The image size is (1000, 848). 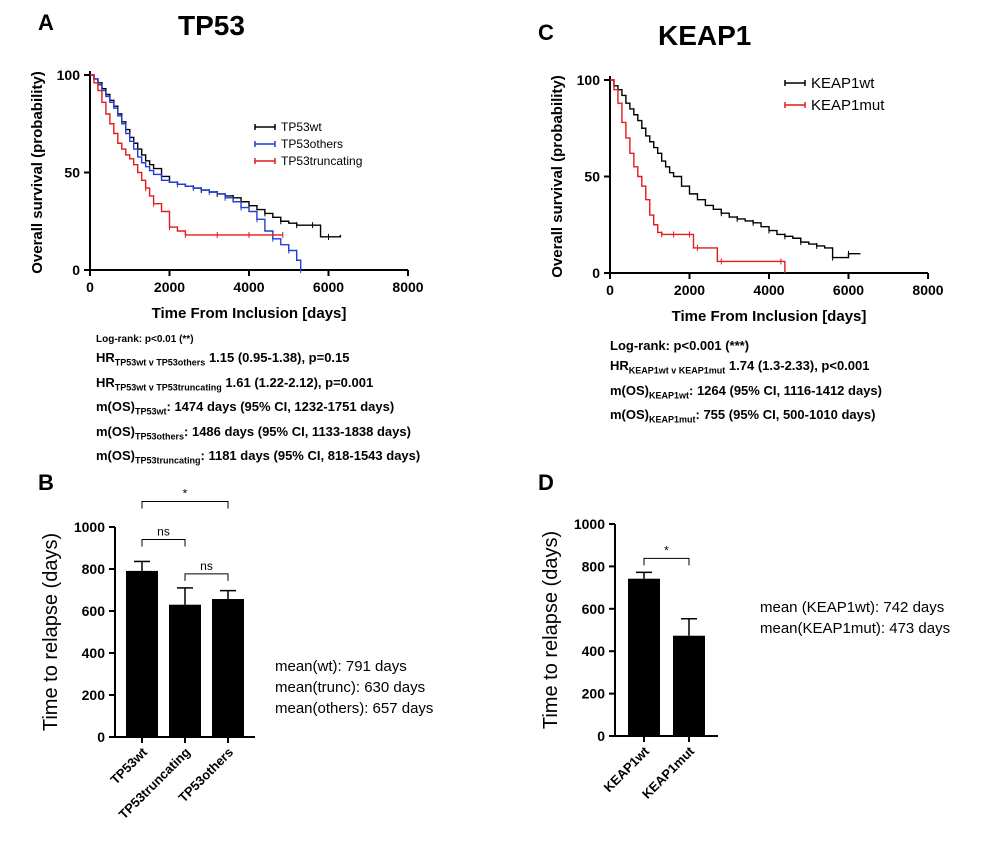 I want to click on bar-keap1mut, so click(x=689, y=685).